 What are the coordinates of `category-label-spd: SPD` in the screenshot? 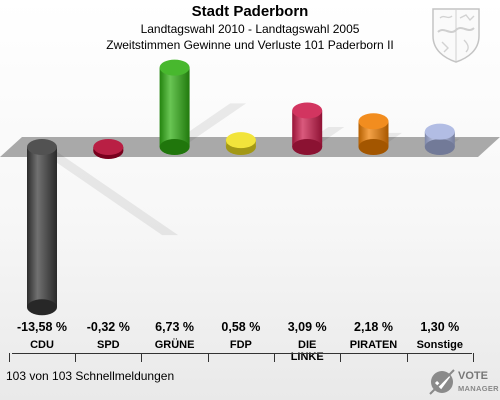 It's located at (108, 345).